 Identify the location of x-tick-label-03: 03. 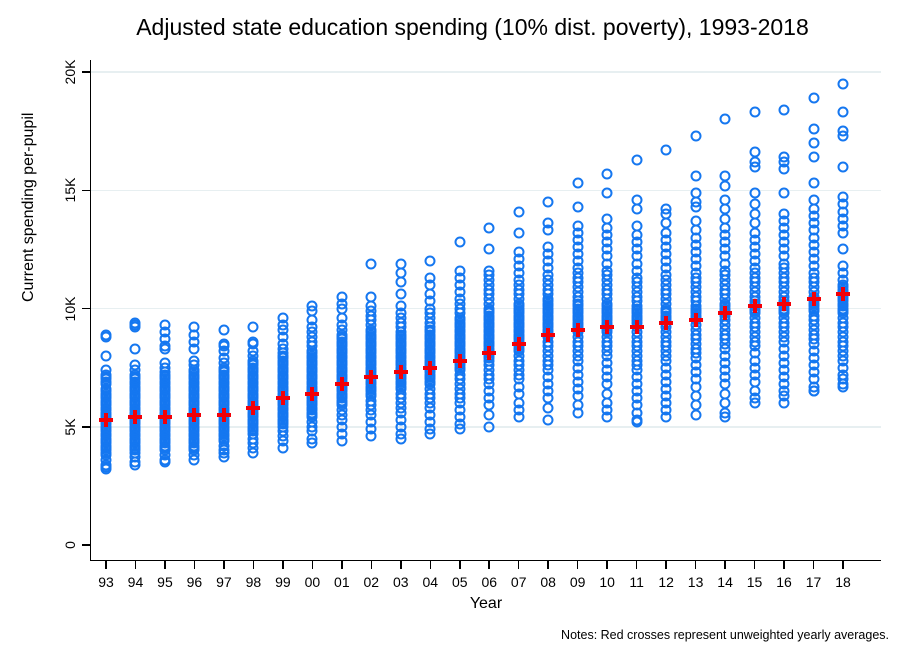
(401, 582).